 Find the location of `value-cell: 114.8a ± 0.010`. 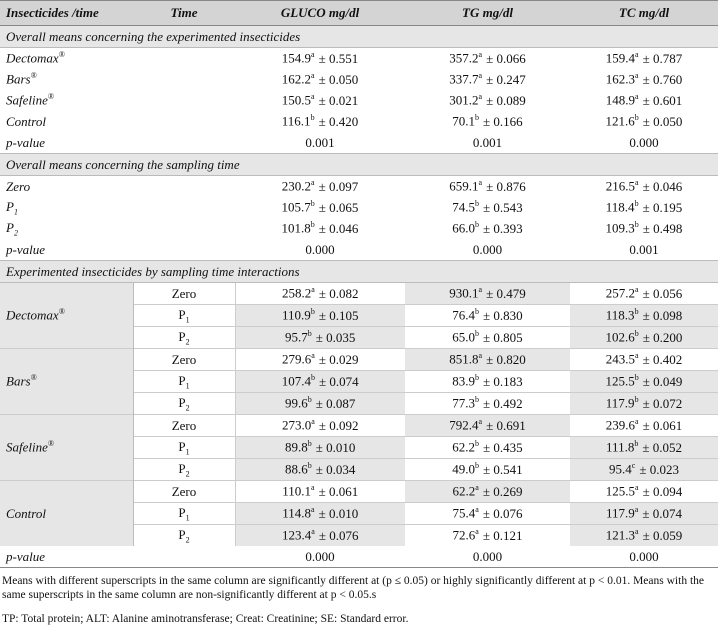

value-cell: 114.8a ± 0.010 is located at coordinates (320, 513).